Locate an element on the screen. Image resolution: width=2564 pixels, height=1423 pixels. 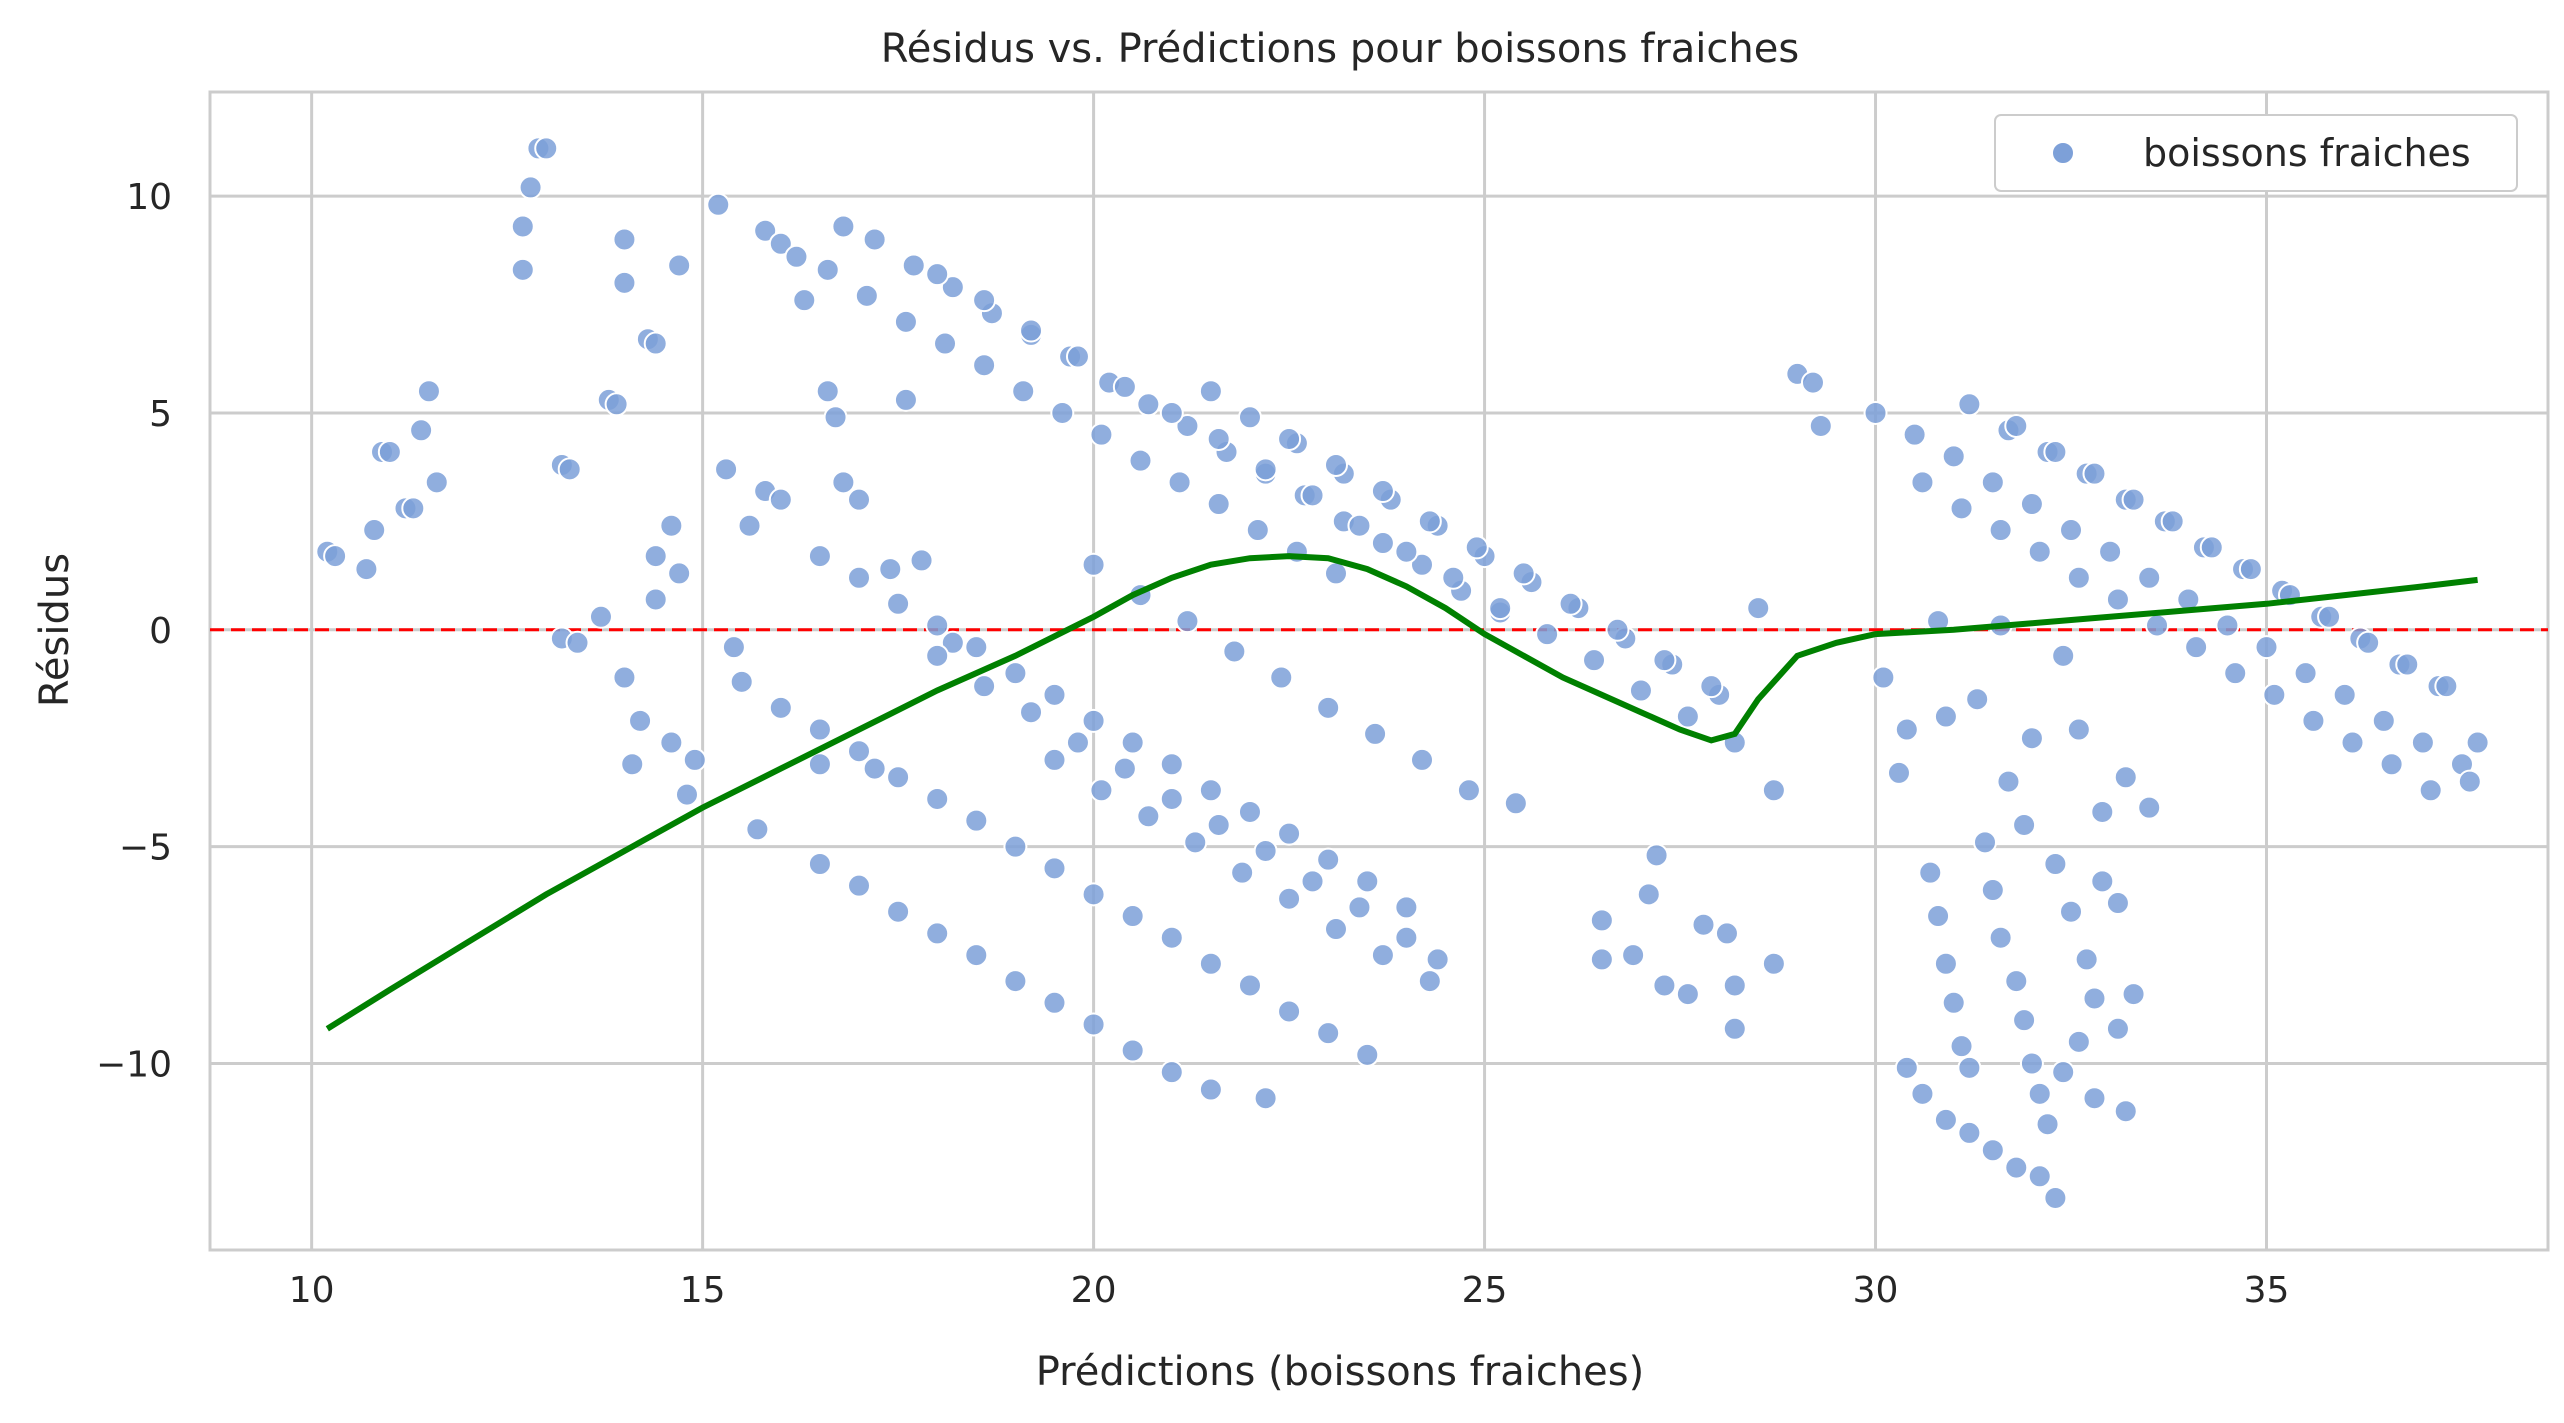
y-tick-label: 0 is located at coordinates (160, 631).